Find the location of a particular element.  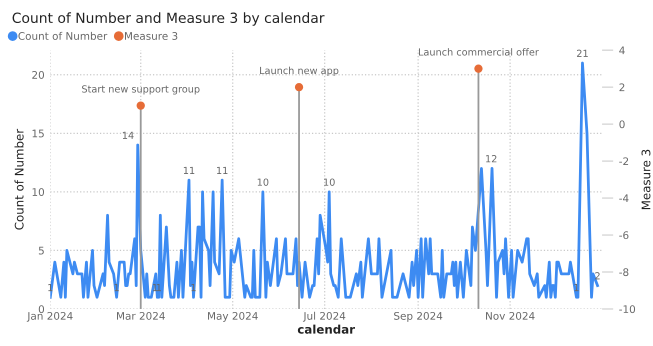

data-label: 2 is located at coordinates (597, 276).